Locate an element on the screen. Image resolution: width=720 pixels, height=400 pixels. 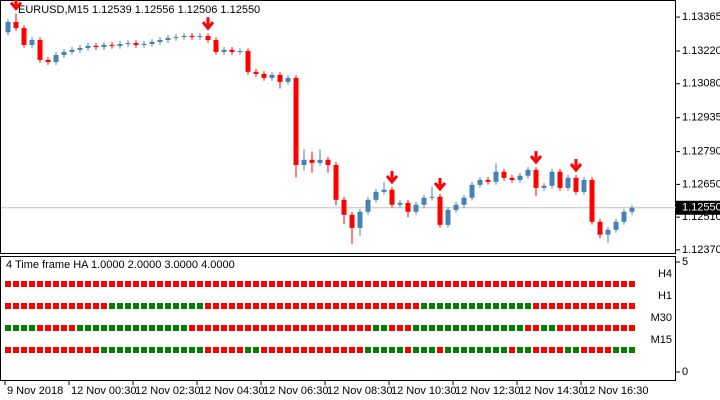
x-tick-label: 12 Nov 08:30 is located at coordinates (359, 391).